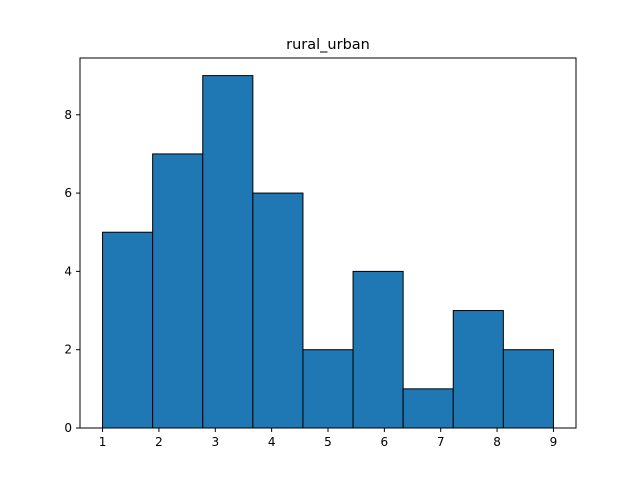 Image resolution: width=640 pixels, height=480 pixels. Describe the element at coordinates (554, 442) in the screenshot. I see `x-tick-label: 9` at that location.